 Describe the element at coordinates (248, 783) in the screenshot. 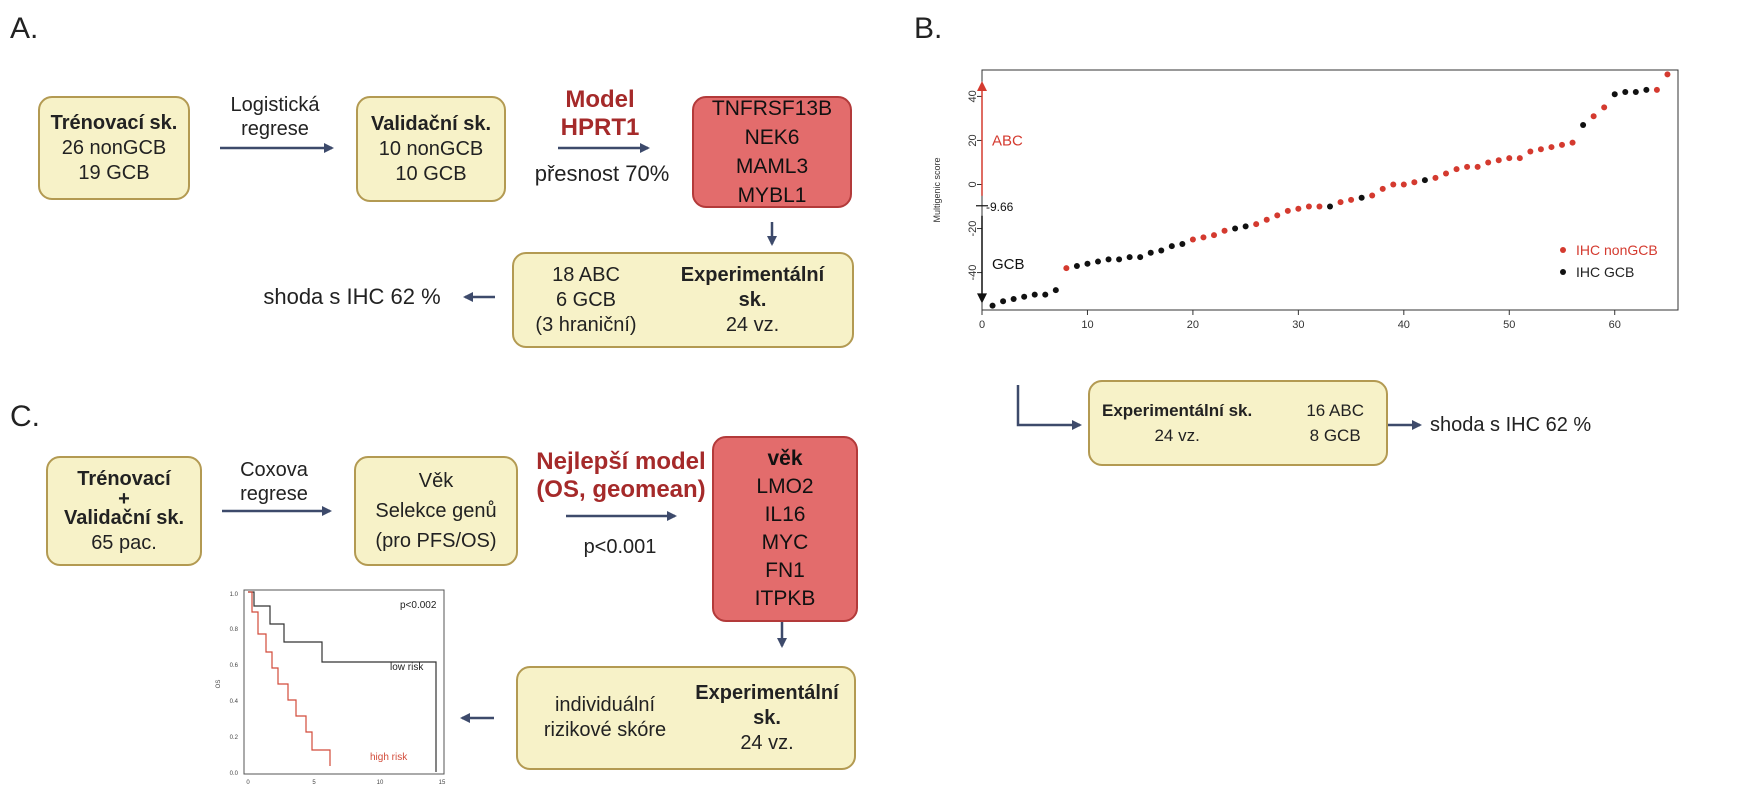

I see `km-xtick: 0` at that location.